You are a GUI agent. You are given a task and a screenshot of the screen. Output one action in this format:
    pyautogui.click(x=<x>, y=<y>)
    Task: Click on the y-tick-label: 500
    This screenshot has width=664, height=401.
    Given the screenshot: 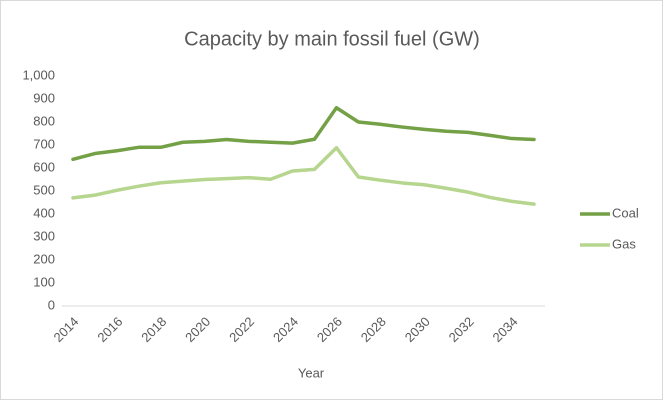 What is the action you would take?
    pyautogui.click(x=44, y=189)
    